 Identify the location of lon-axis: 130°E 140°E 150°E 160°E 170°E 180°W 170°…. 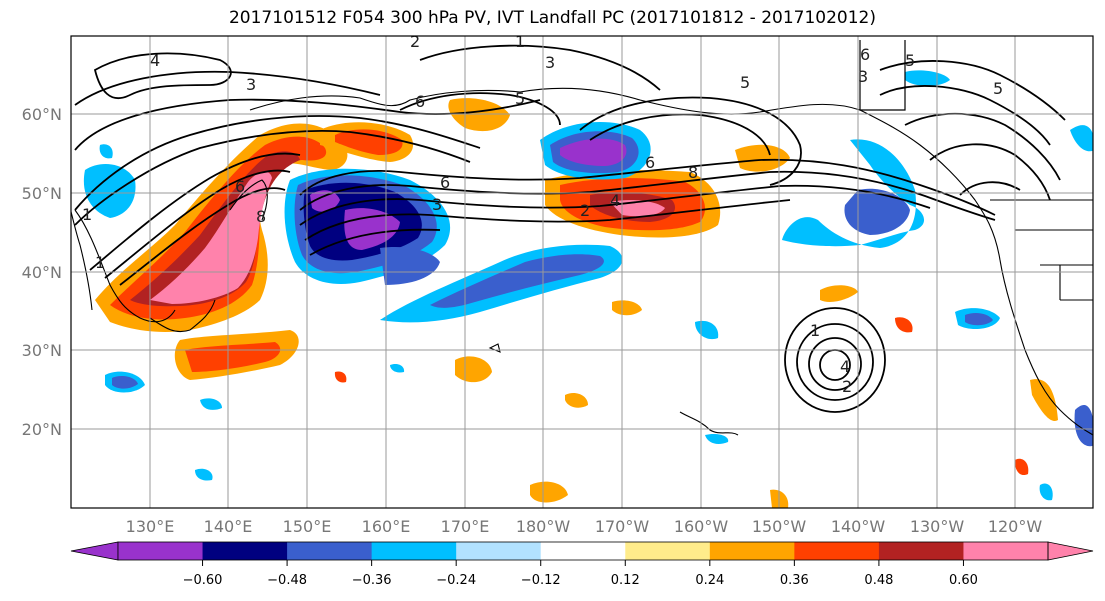
(584, 526).